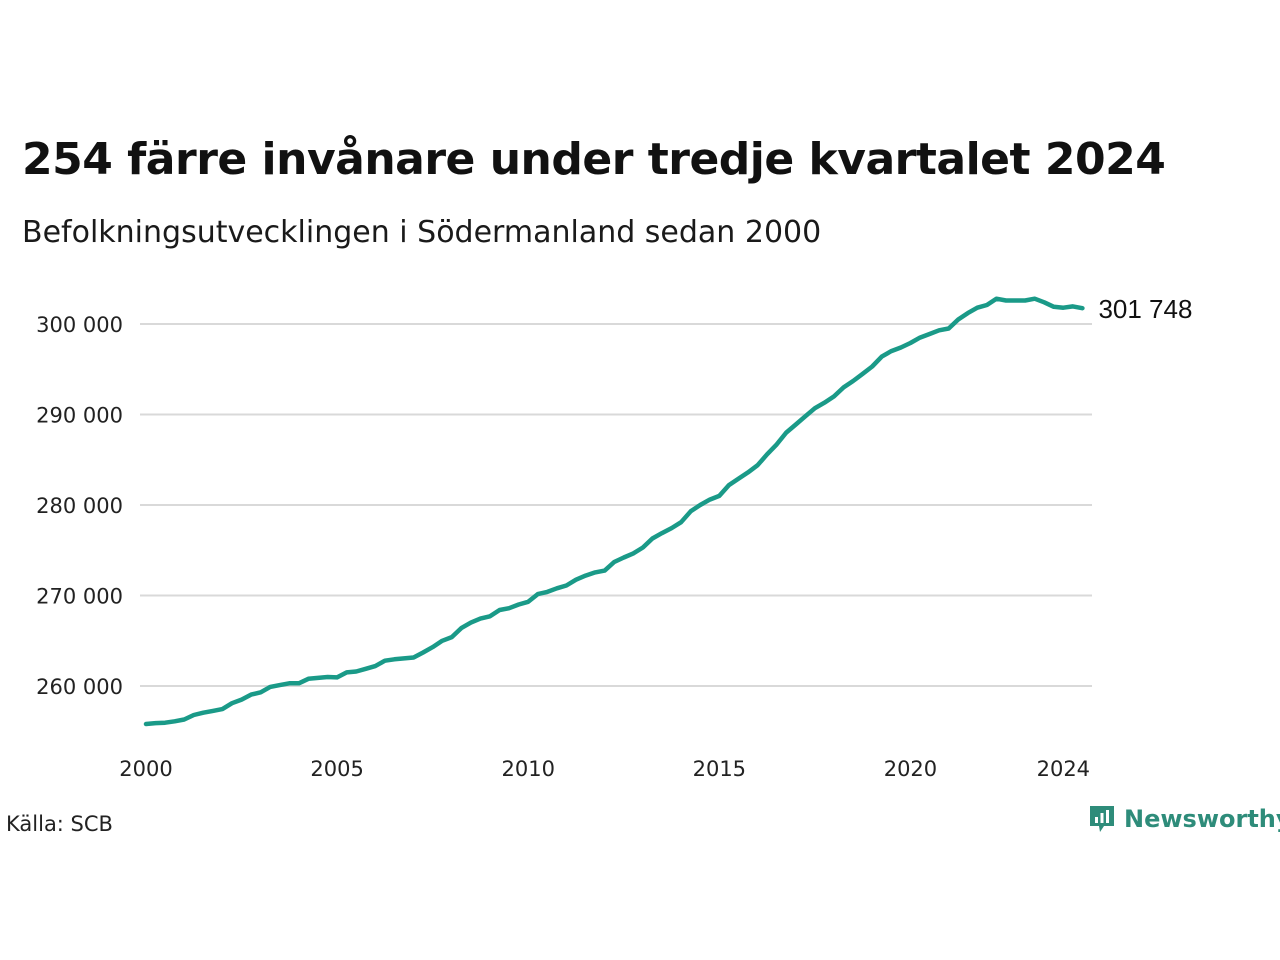 The height and width of the screenshot is (960, 1280). I want to click on y-axis-ticks: 260 000 270 000 280 000 290 000 300 000, so click(79, 506).